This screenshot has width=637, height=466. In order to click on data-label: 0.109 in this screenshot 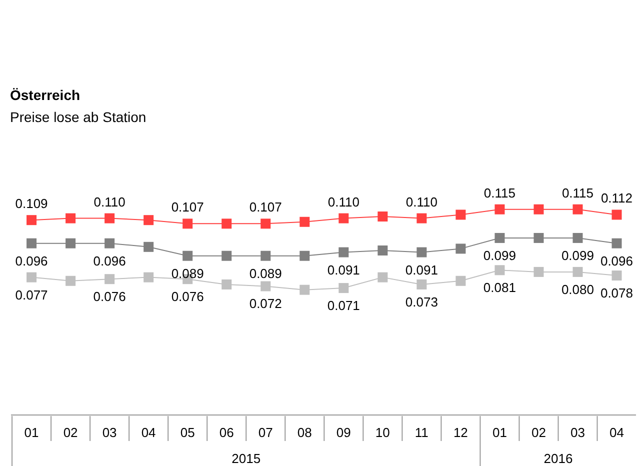, I will do `click(31, 204)`.